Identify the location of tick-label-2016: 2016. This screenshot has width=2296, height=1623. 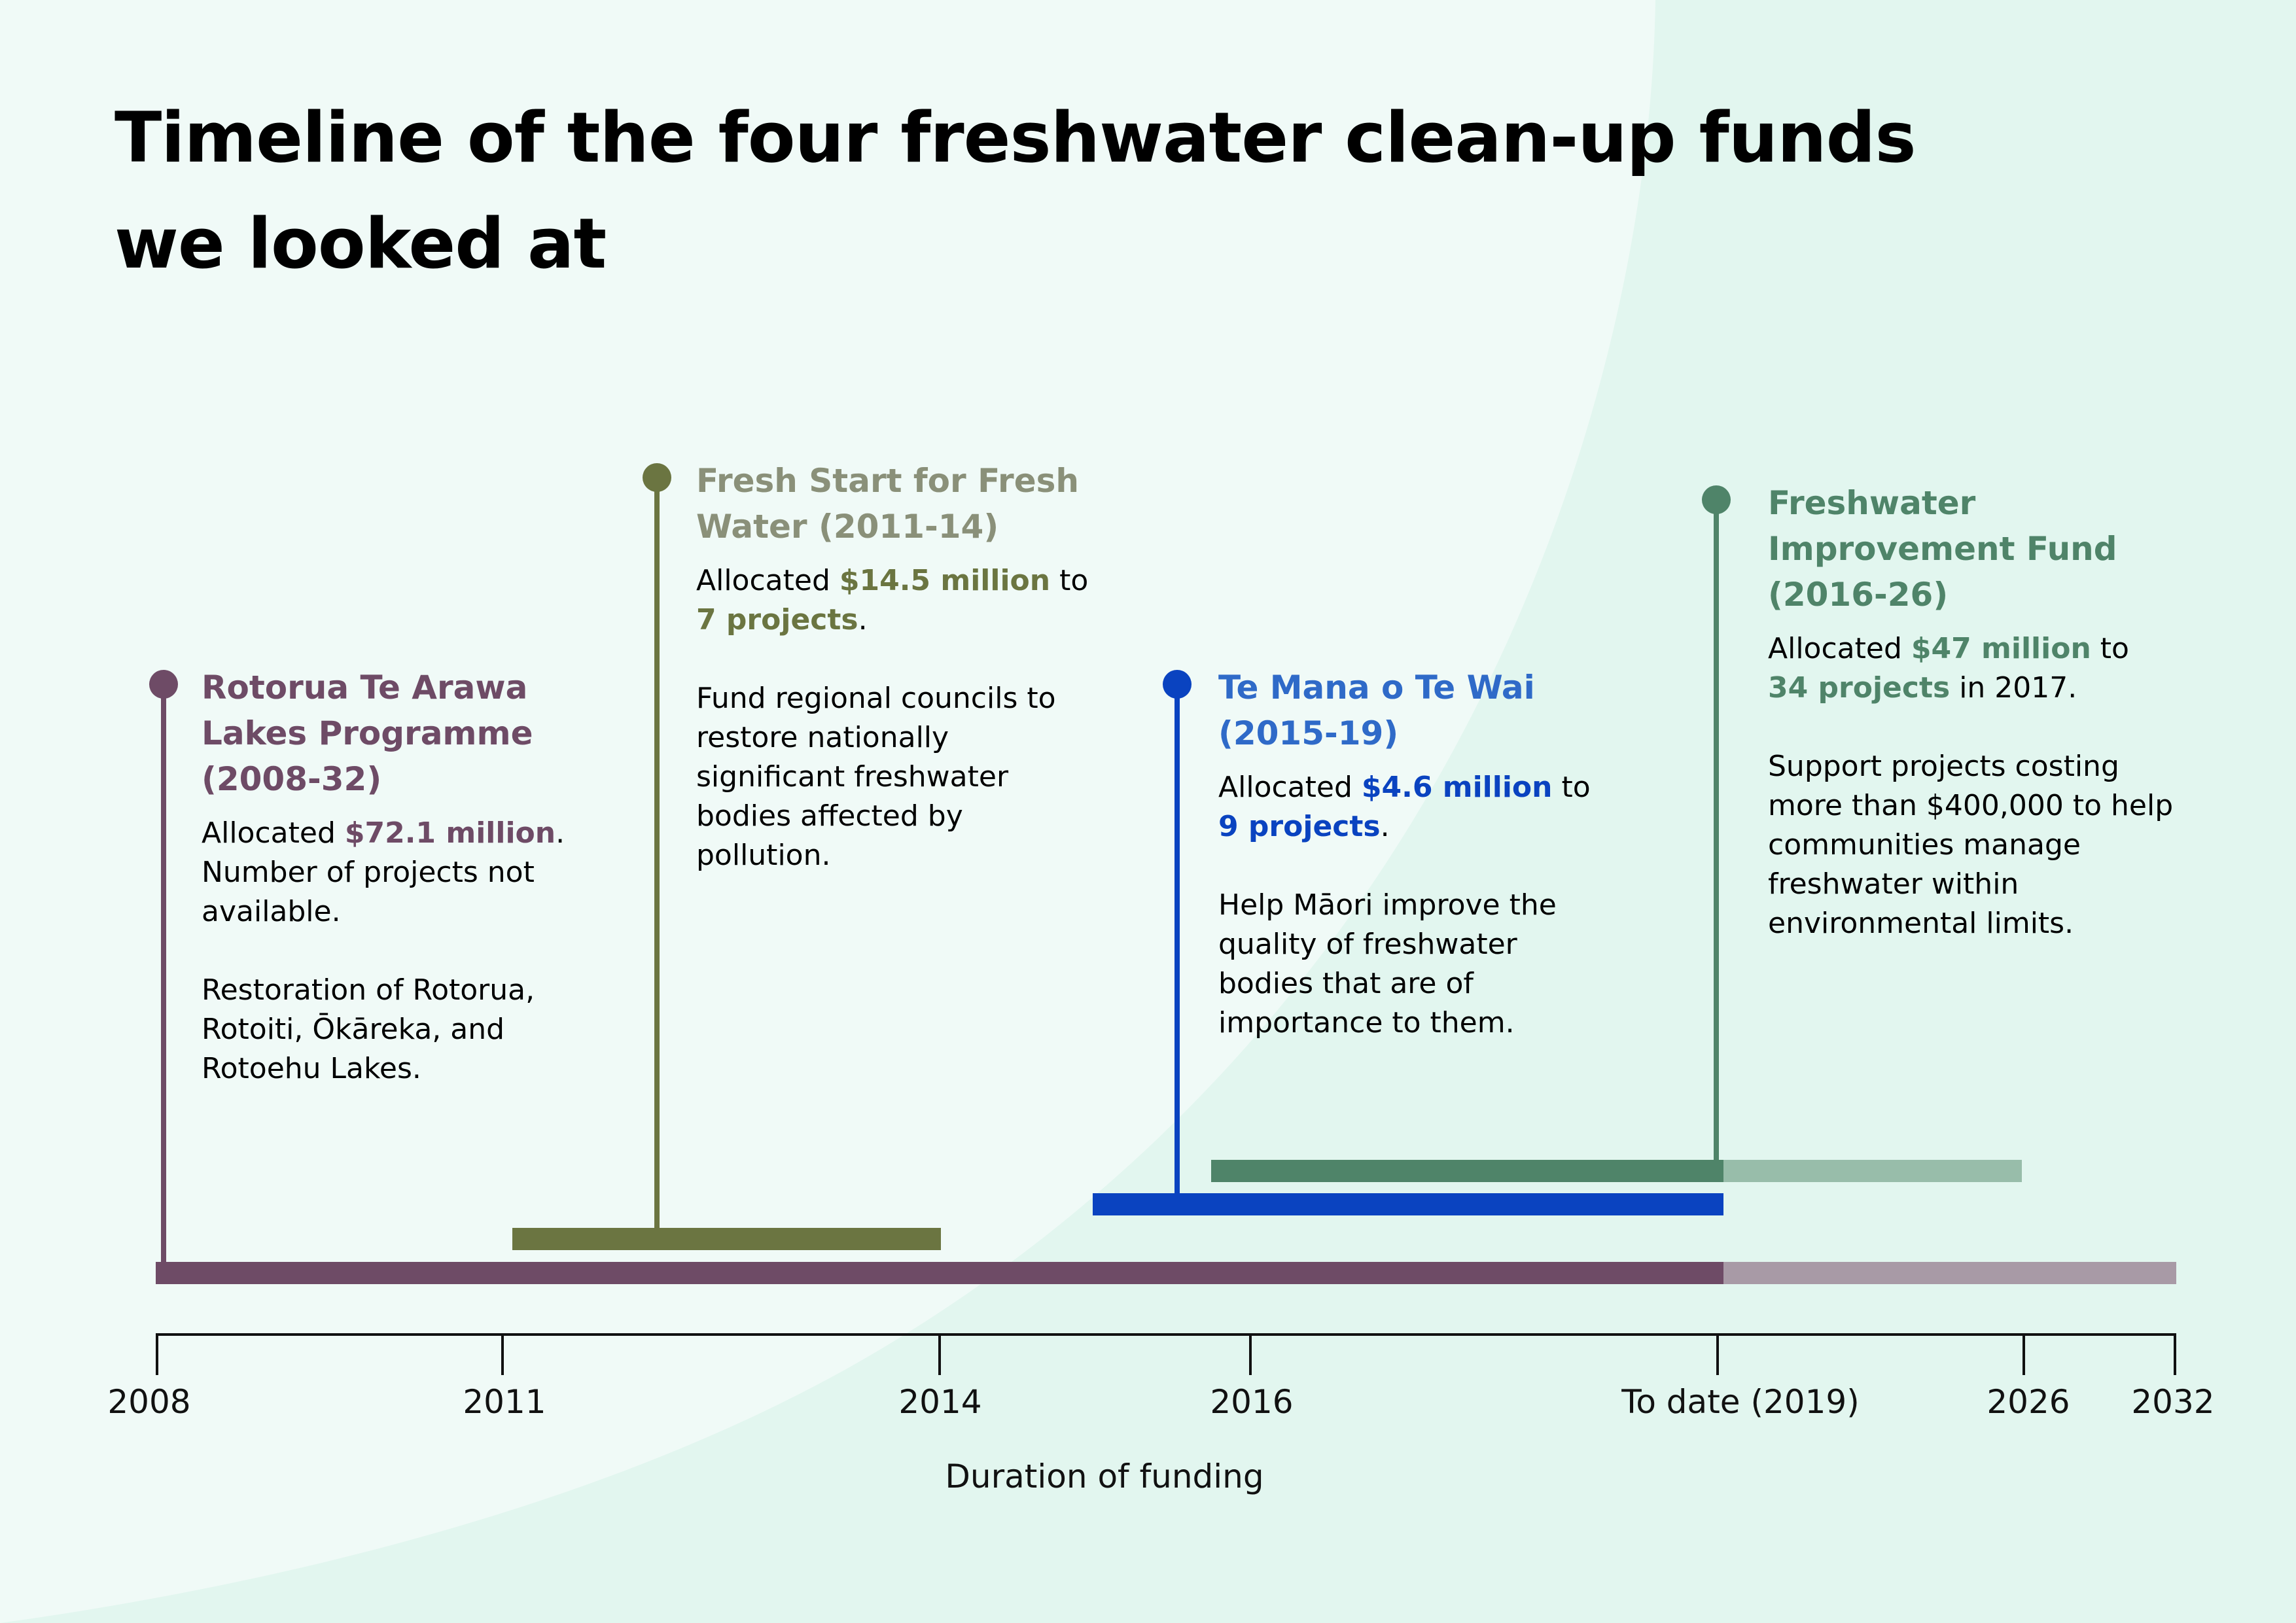
(1252, 1402).